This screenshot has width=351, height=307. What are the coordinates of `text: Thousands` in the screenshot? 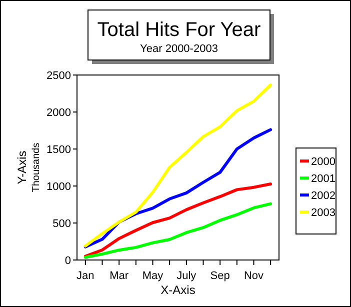 It's located at (36, 167).